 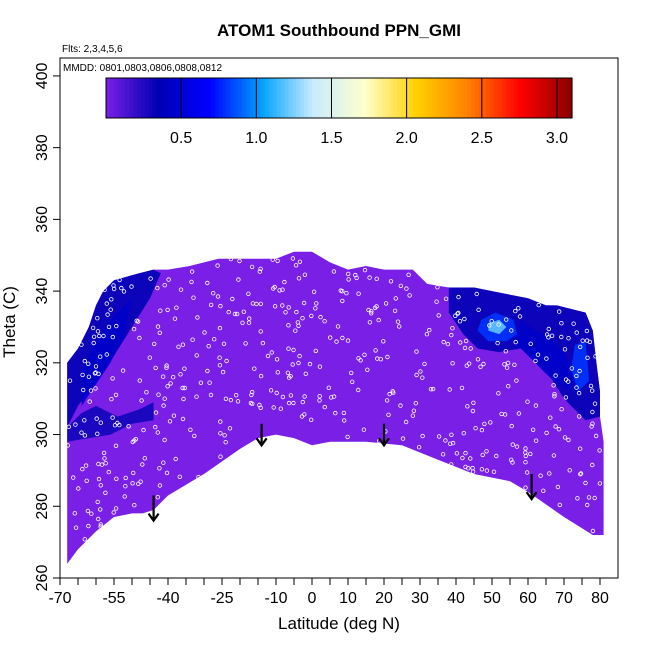 I want to click on data-field-region, so click(x=110, y=422).